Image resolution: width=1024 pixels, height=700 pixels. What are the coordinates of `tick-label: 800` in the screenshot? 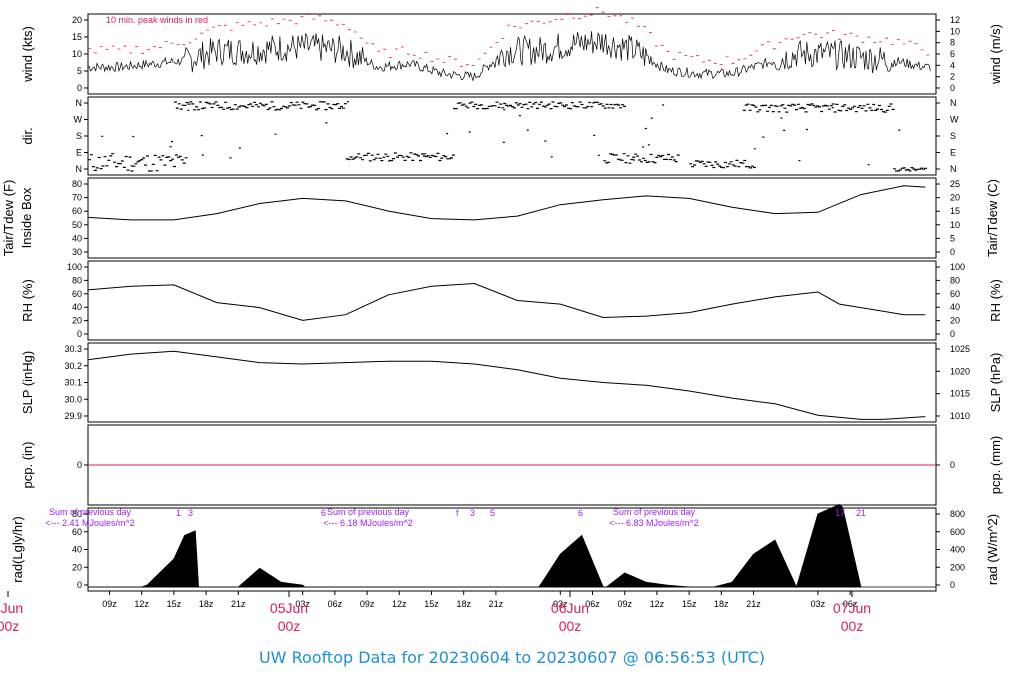 It's located at (957, 514).